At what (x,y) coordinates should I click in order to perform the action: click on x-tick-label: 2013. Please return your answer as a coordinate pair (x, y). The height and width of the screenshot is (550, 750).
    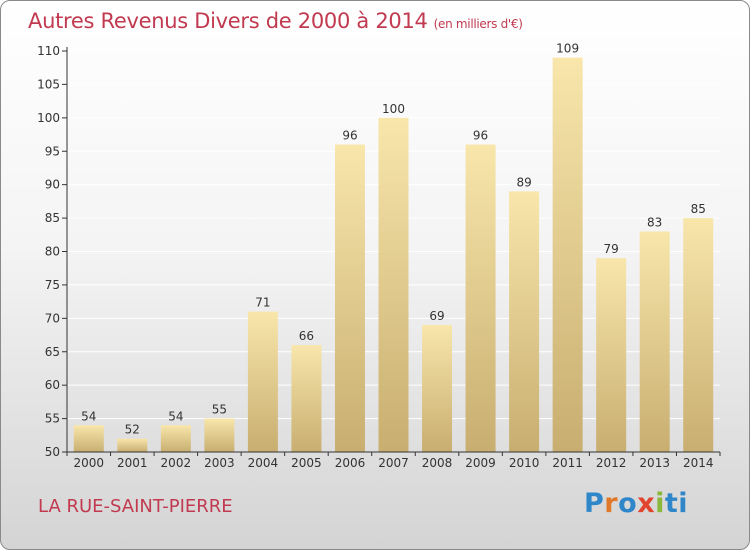
    Looking at the image, I should click on (654, 463).